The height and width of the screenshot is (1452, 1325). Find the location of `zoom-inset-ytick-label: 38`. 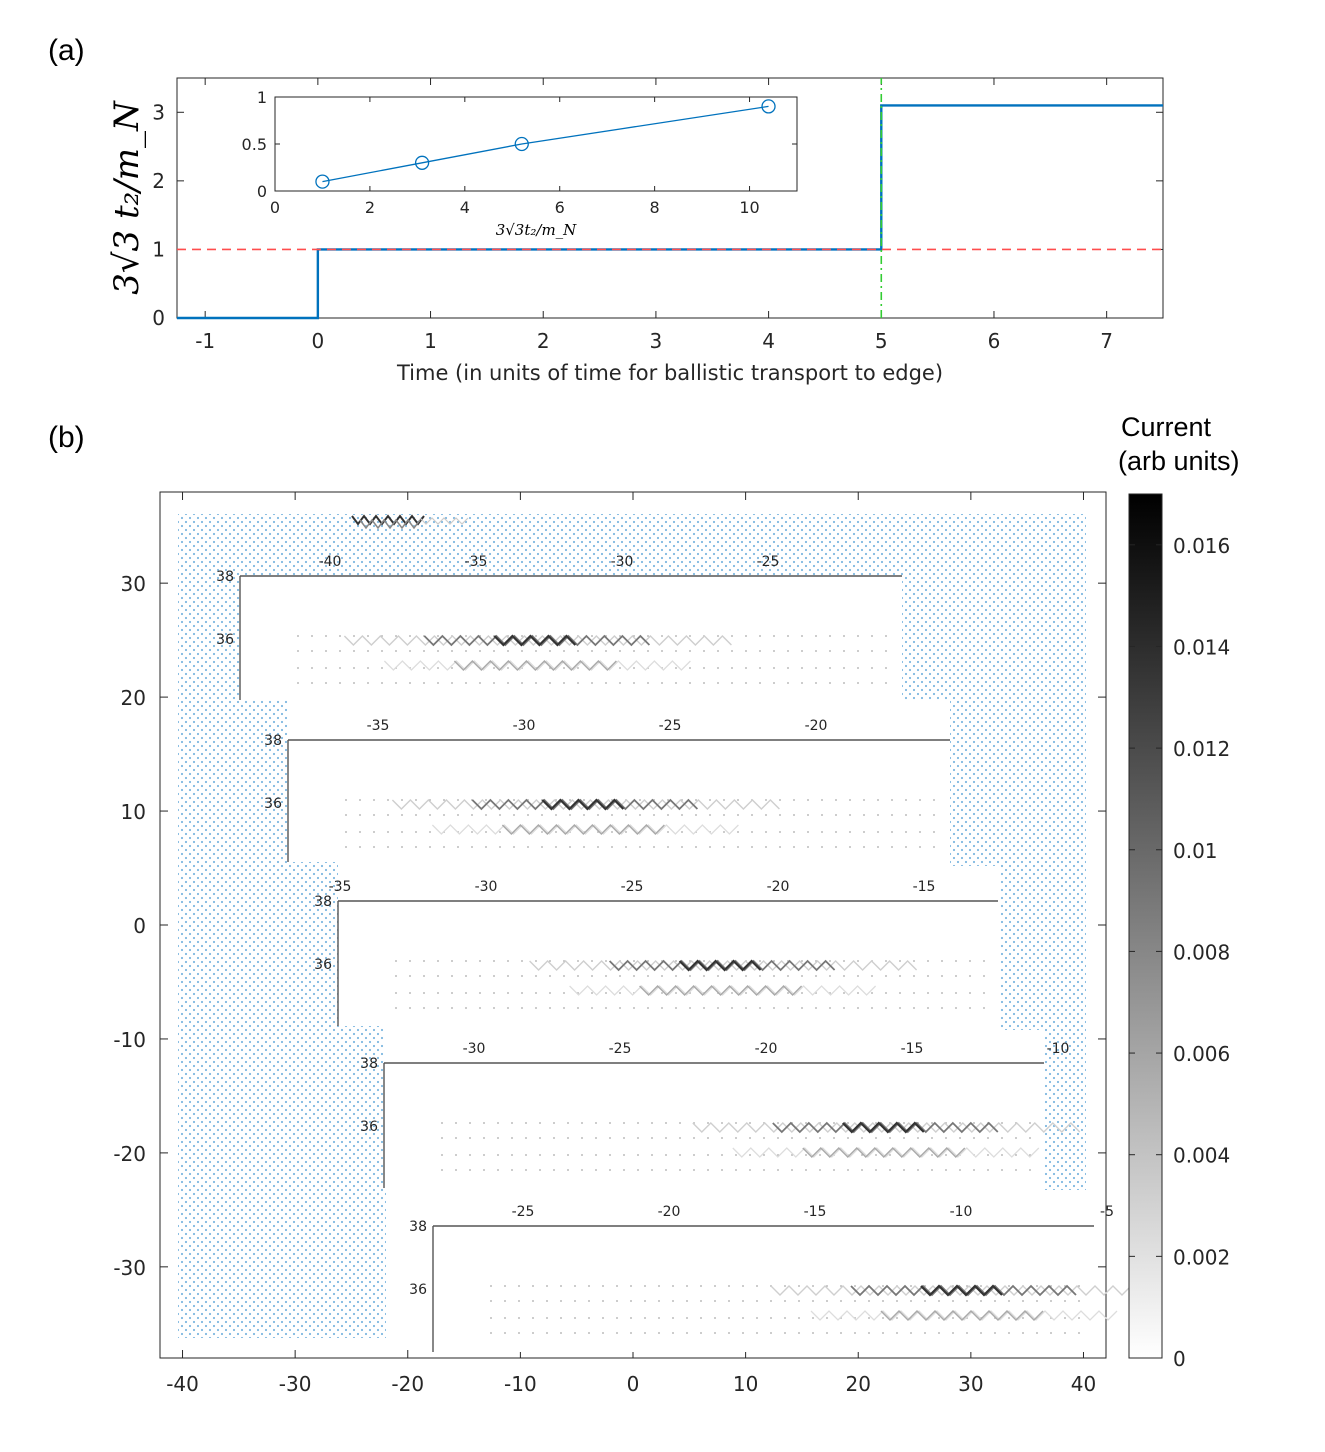

zoom-inset-ytick-label: 38 is located at coordinates (369, 1064).